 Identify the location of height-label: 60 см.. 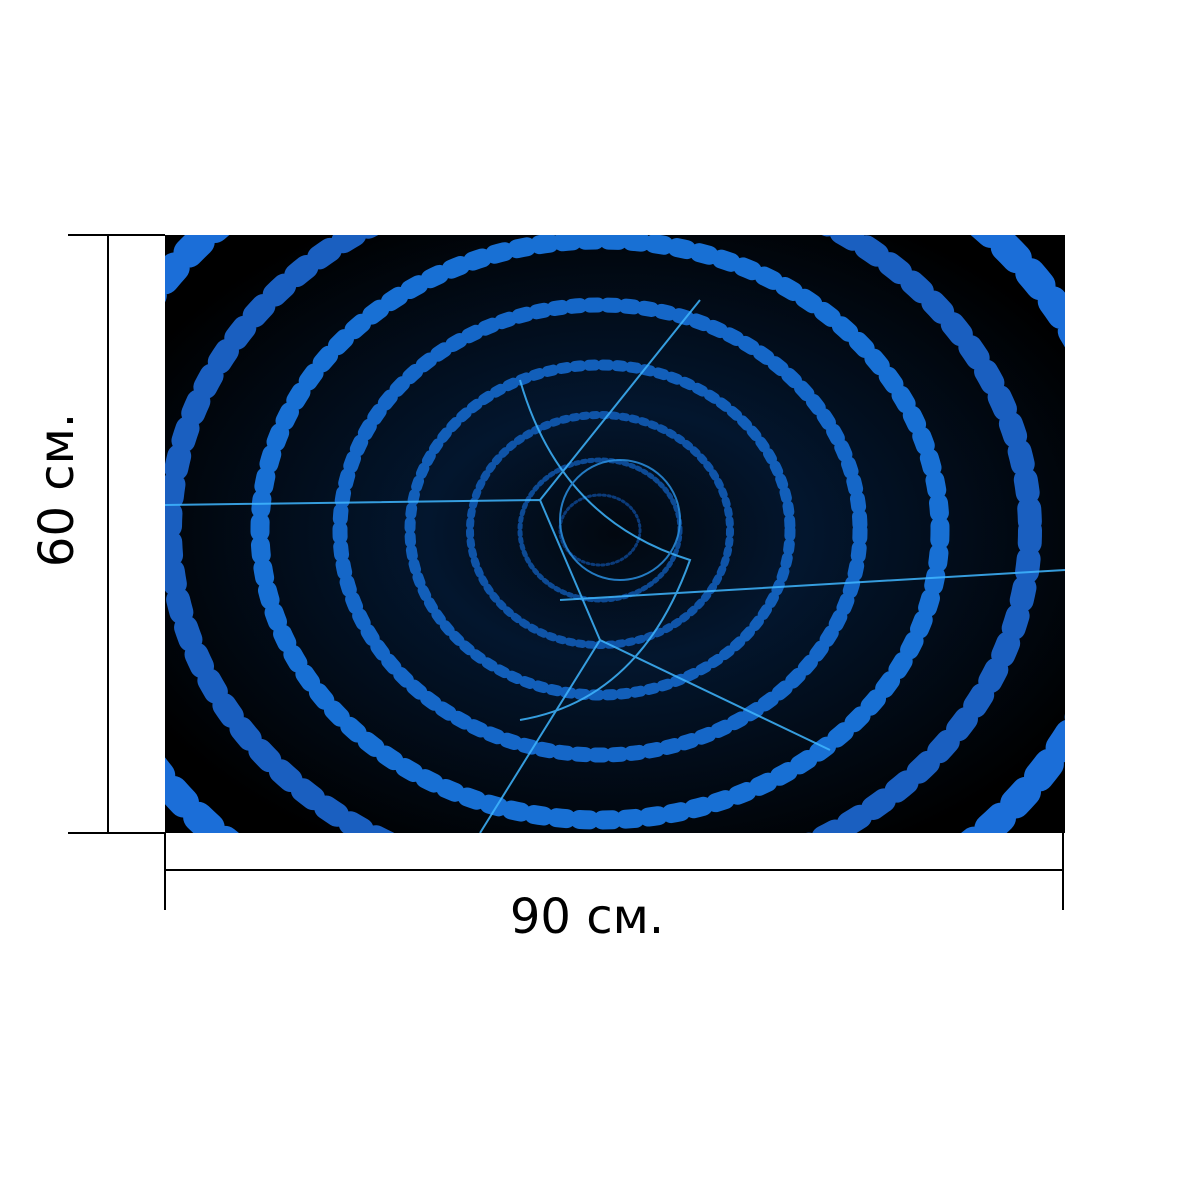
(57, 490).